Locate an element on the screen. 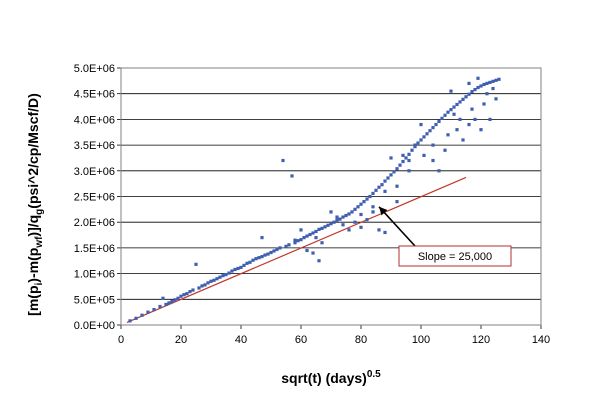 The width and height of the screenshot is (595, 400). y-tick-label: 3.5E+06 is located at coordinates (94, 146).